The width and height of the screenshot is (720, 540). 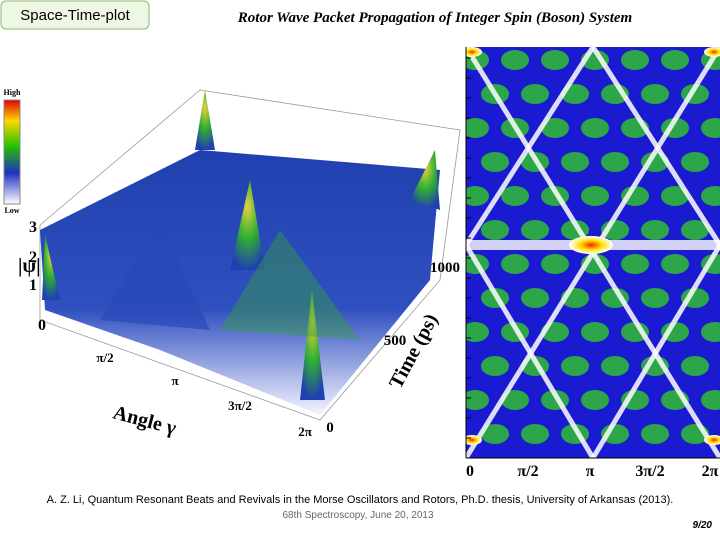 What do you see at coordinates (240, 405) in the screenshot?
I see `angle-tick-label: 3π/2` at bounding box center [240, 405].